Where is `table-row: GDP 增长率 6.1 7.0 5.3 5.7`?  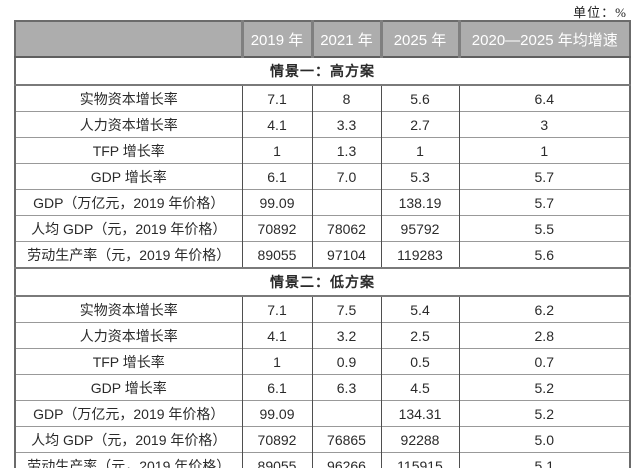 table-row: GDP 增长率 6.1 7.0 5.3 5.7 is located at coordinates (322, 176).